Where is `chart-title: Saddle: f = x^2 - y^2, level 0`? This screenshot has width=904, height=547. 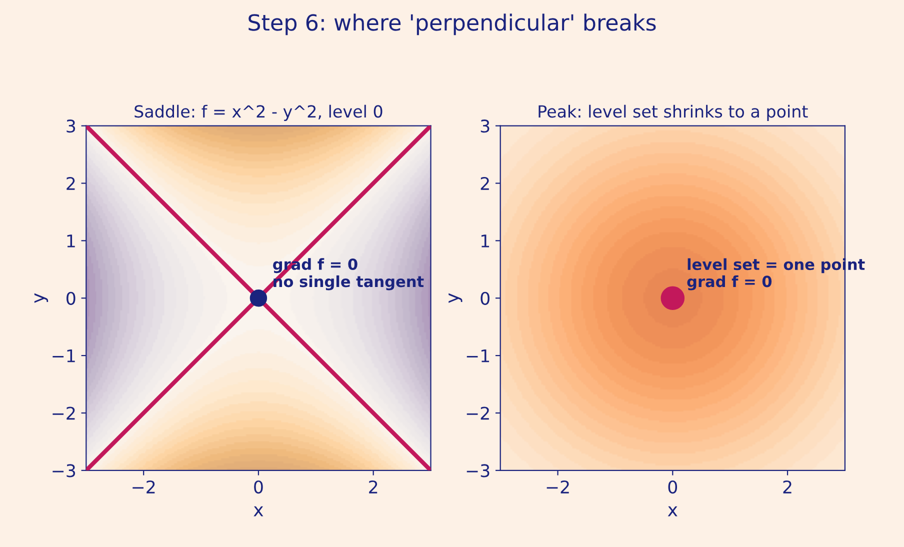
chart-title: Saddle: f = x^2 - y^2, level 0 is located at coordinates (258, 112).